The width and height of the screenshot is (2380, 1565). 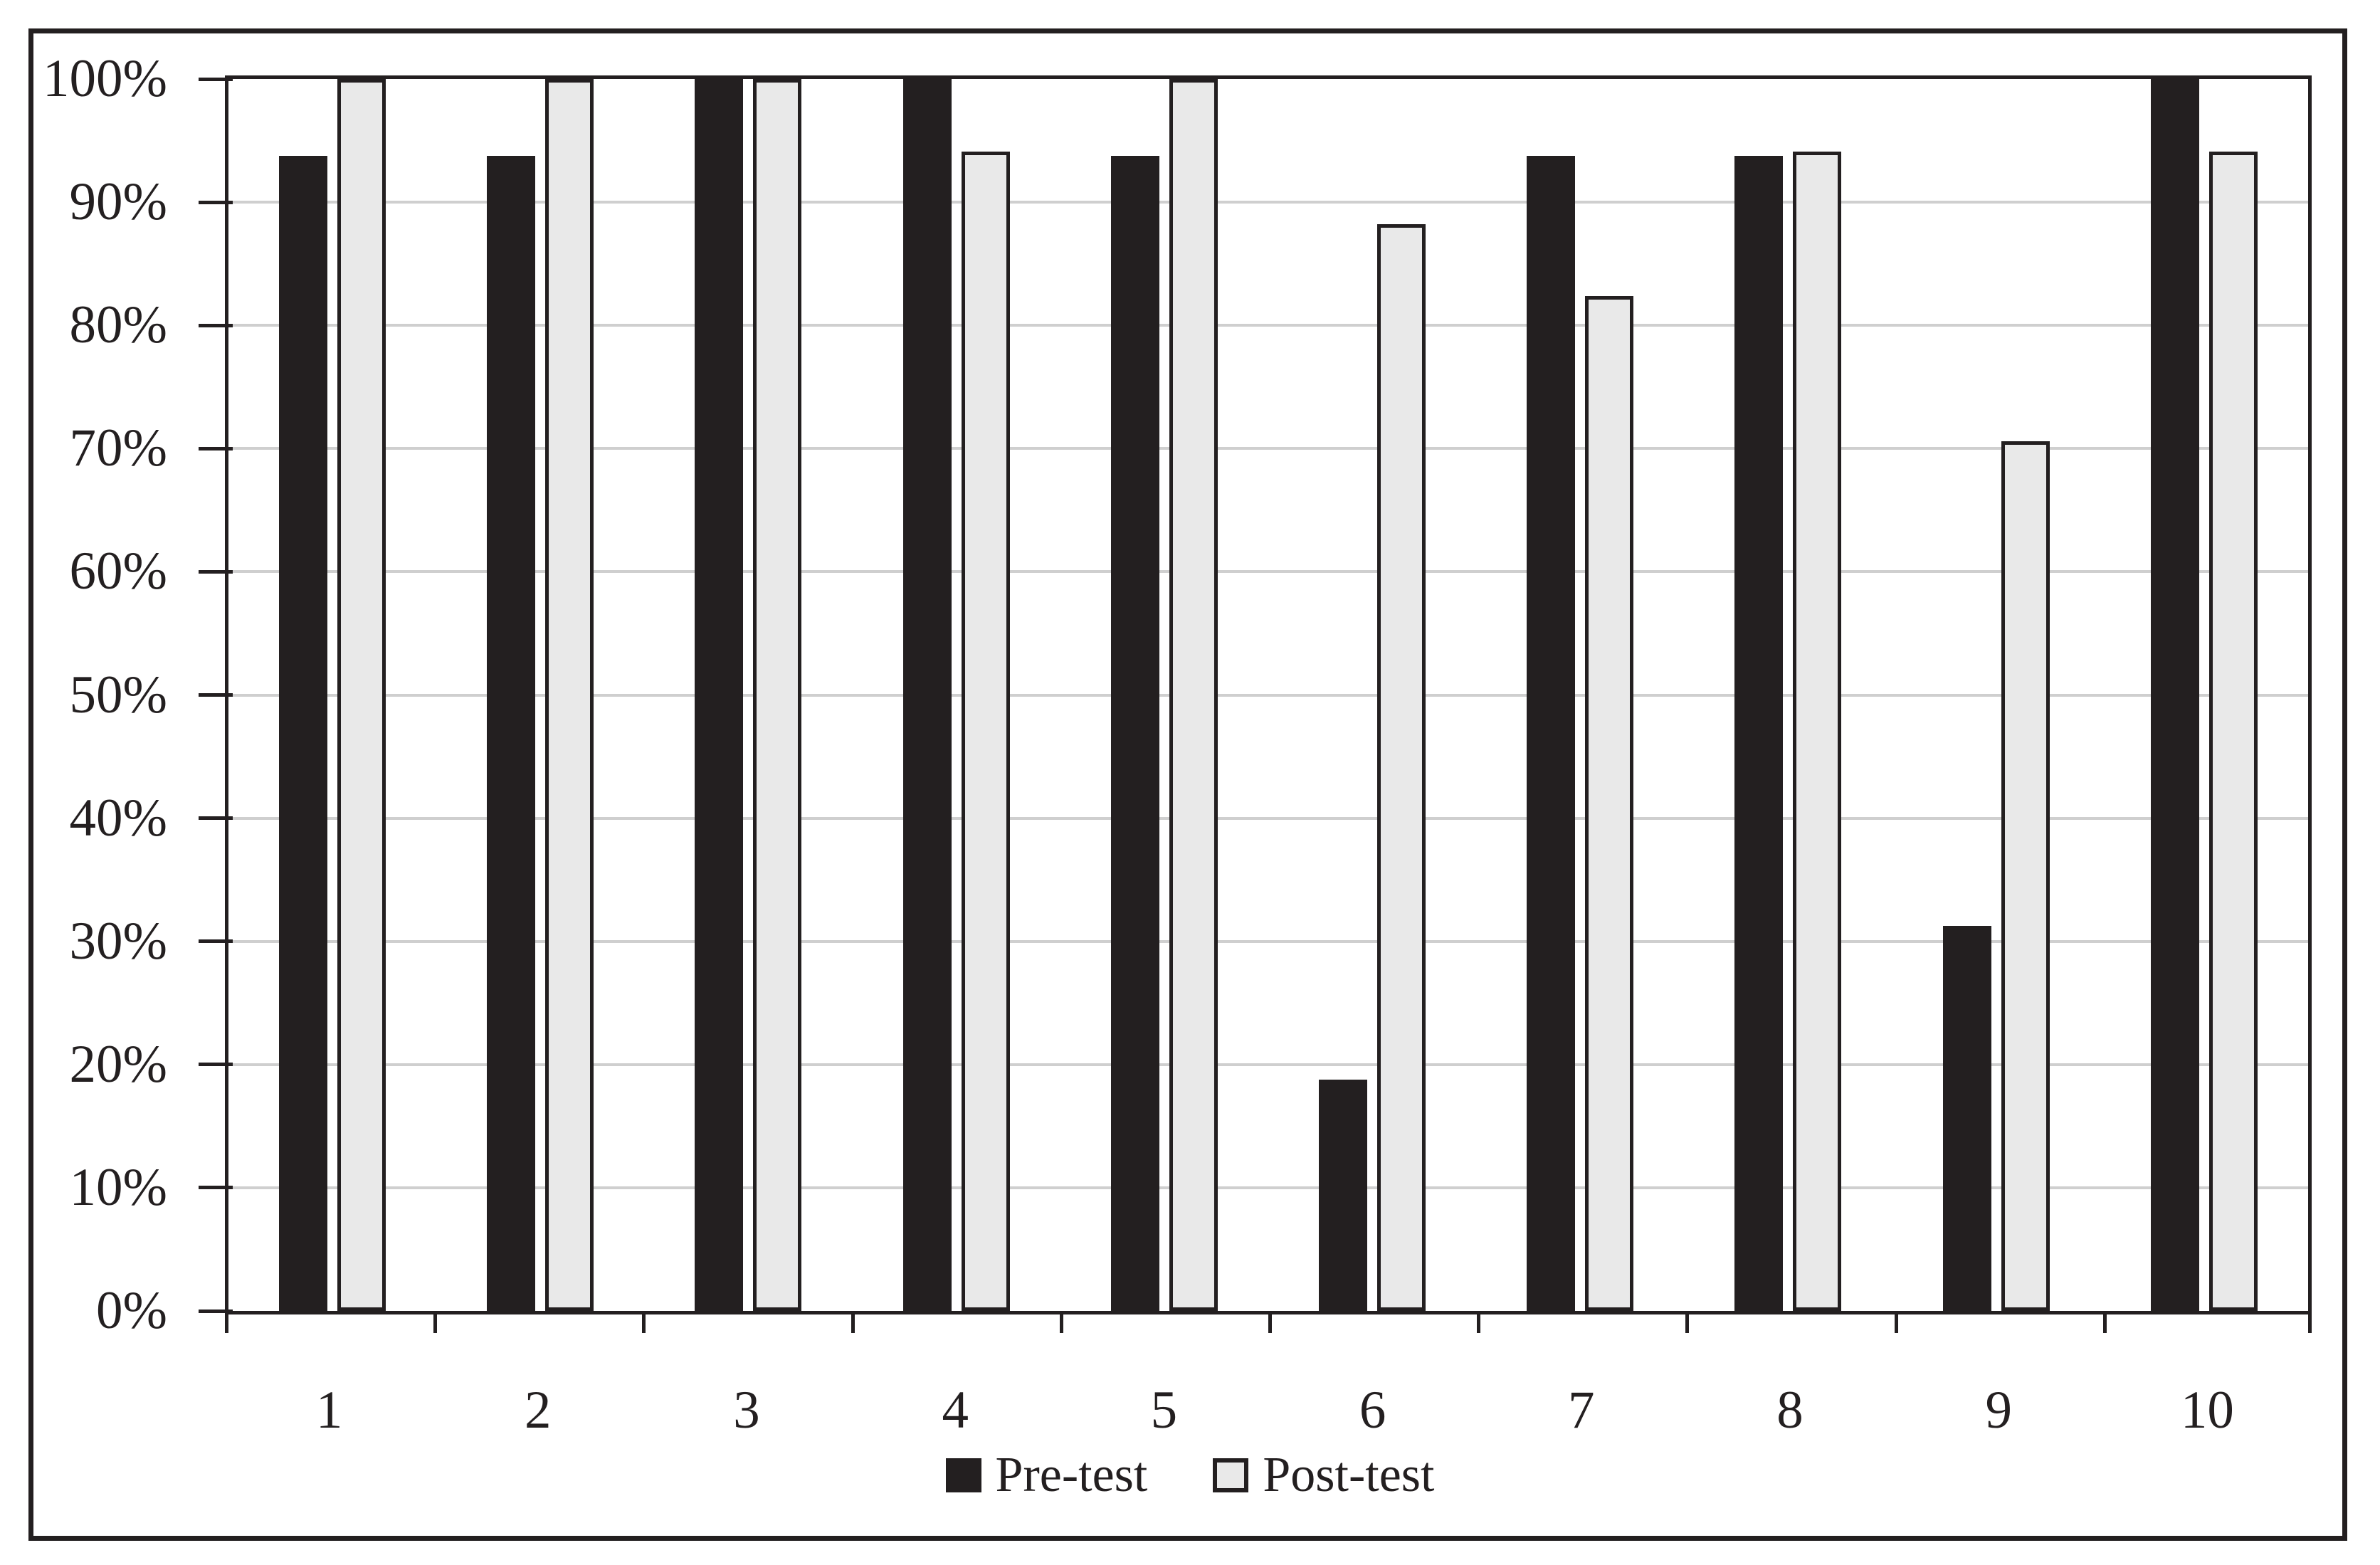 I want to click on x-axis-label-5: 5, so click(x=1164, y=1410).